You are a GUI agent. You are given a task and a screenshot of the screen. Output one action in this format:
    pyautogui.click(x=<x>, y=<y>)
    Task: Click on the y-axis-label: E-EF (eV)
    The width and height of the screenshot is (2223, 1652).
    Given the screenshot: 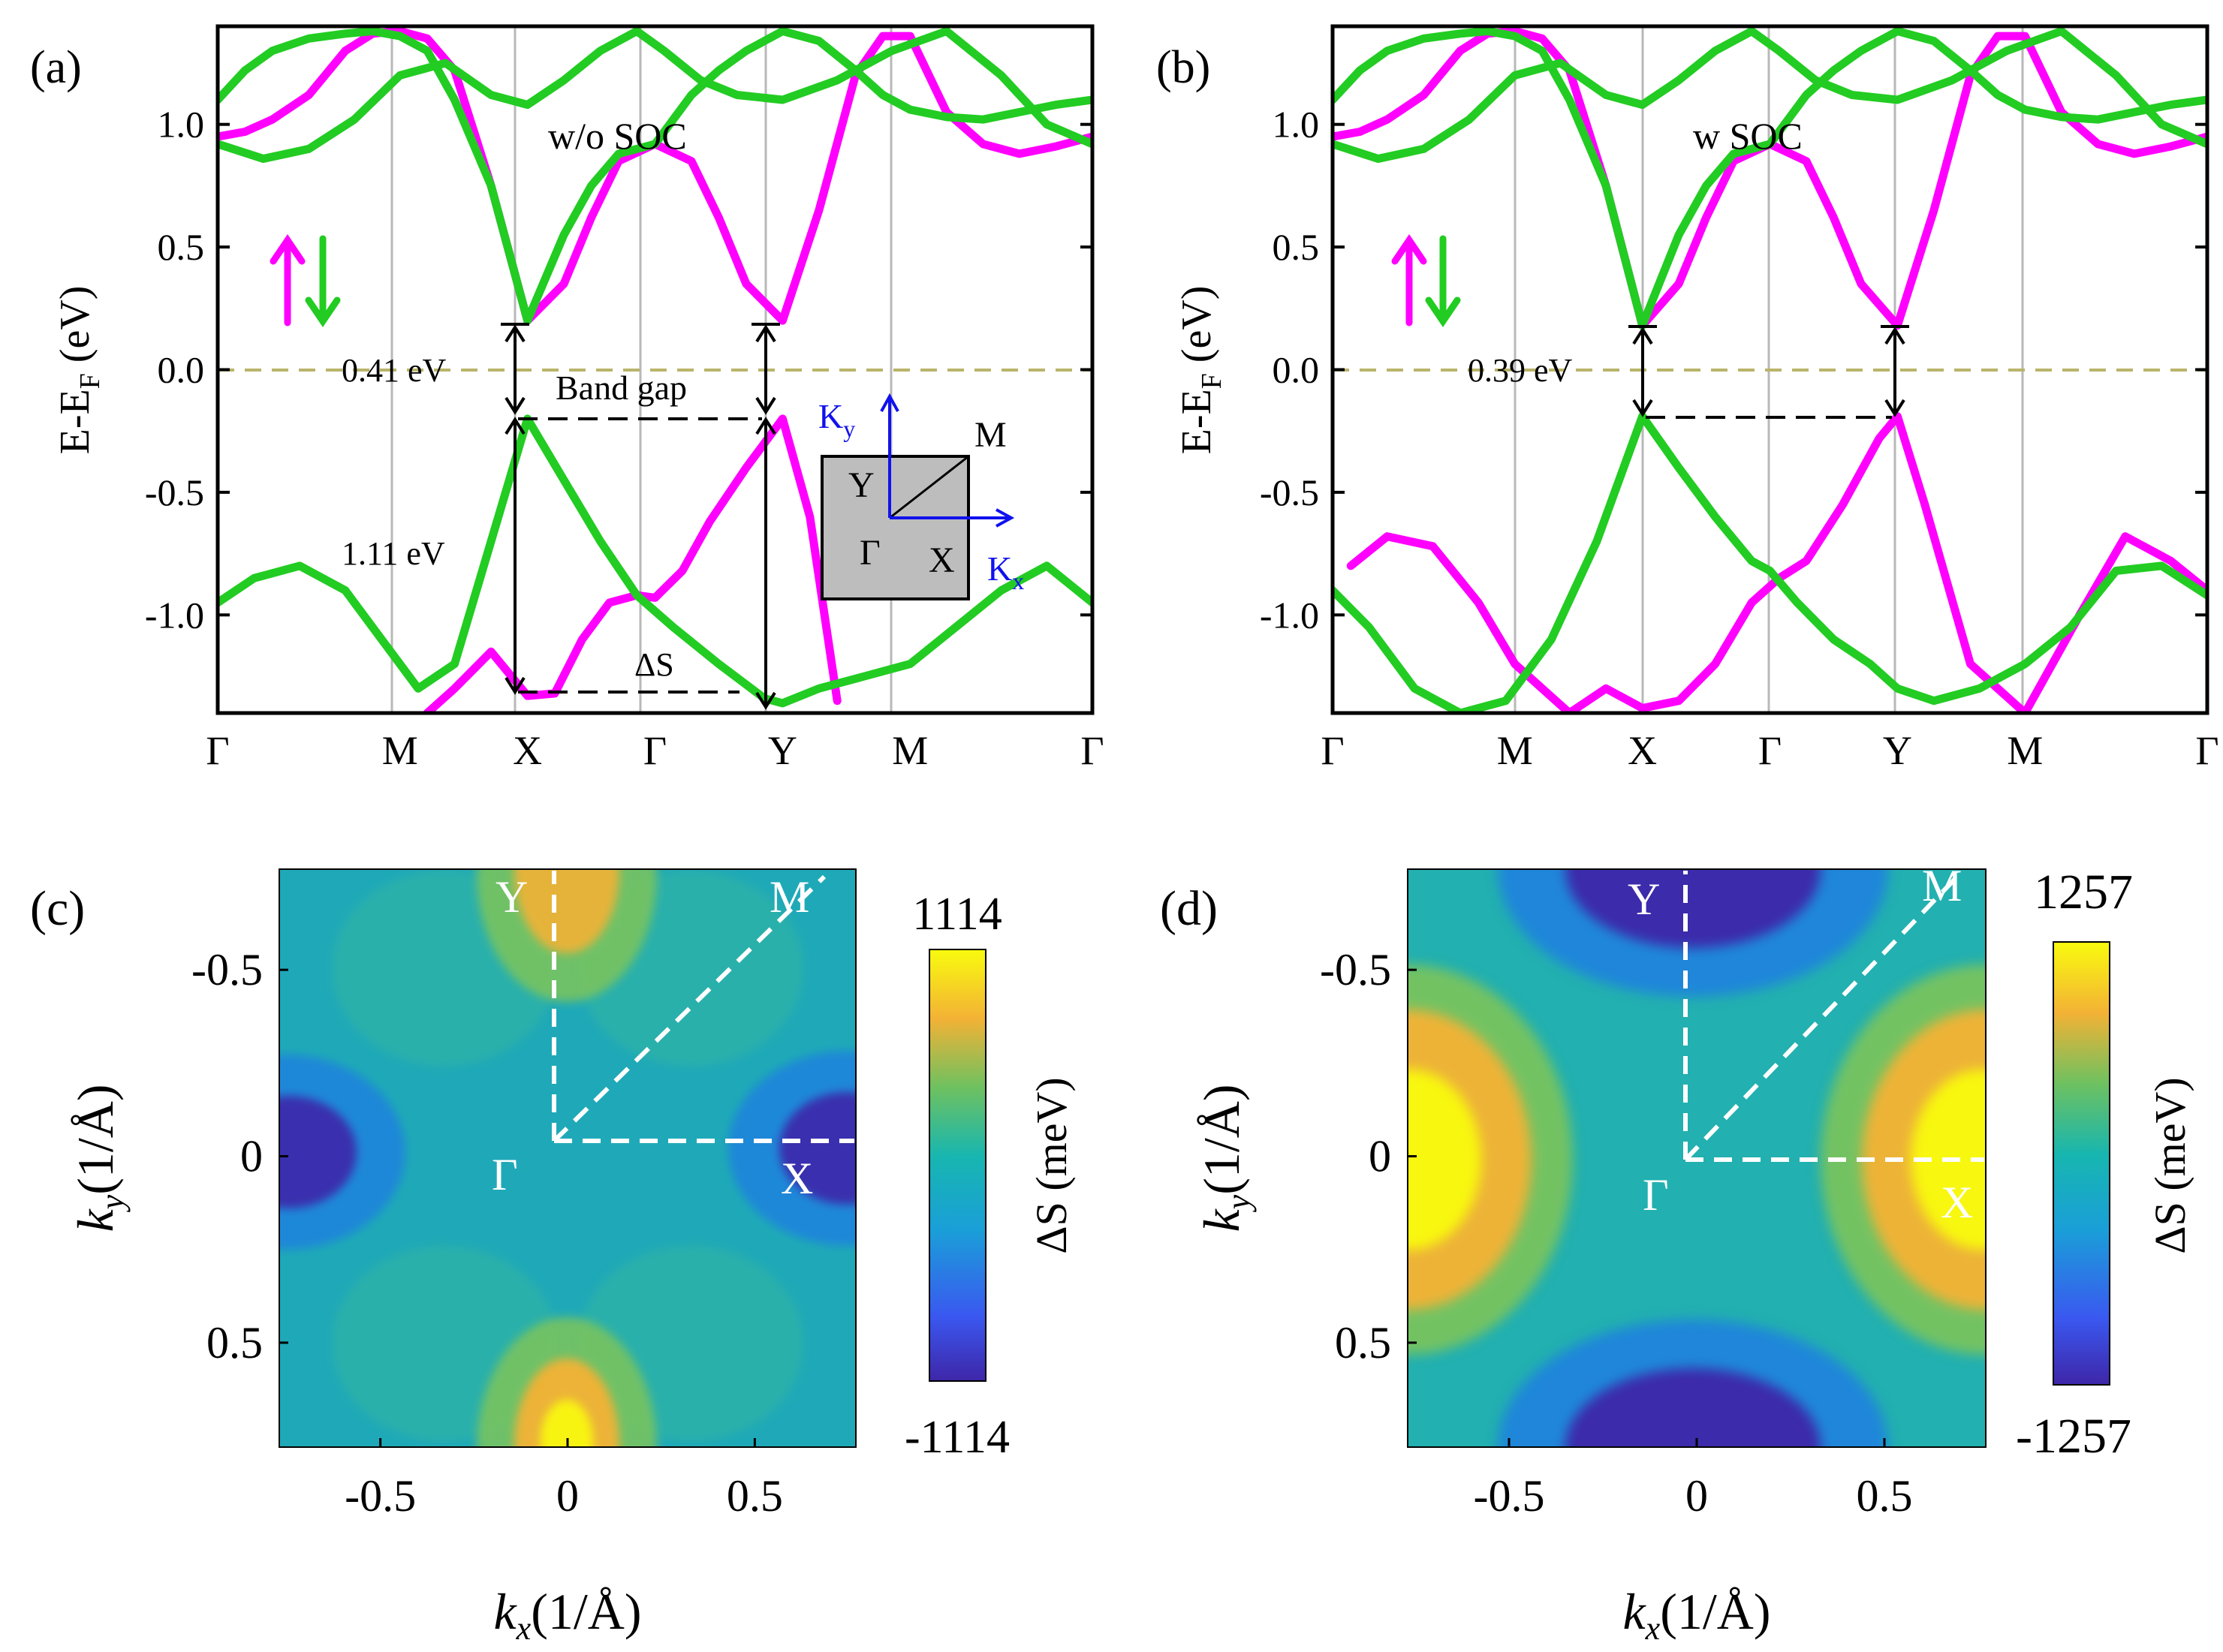 What is the action you would take?
    pyautogui.click(x=79, y=370)
    